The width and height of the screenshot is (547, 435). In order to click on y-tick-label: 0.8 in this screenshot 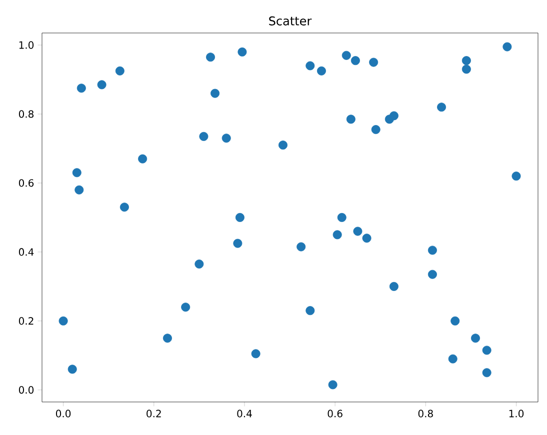, I will do `click(26, 114)`.